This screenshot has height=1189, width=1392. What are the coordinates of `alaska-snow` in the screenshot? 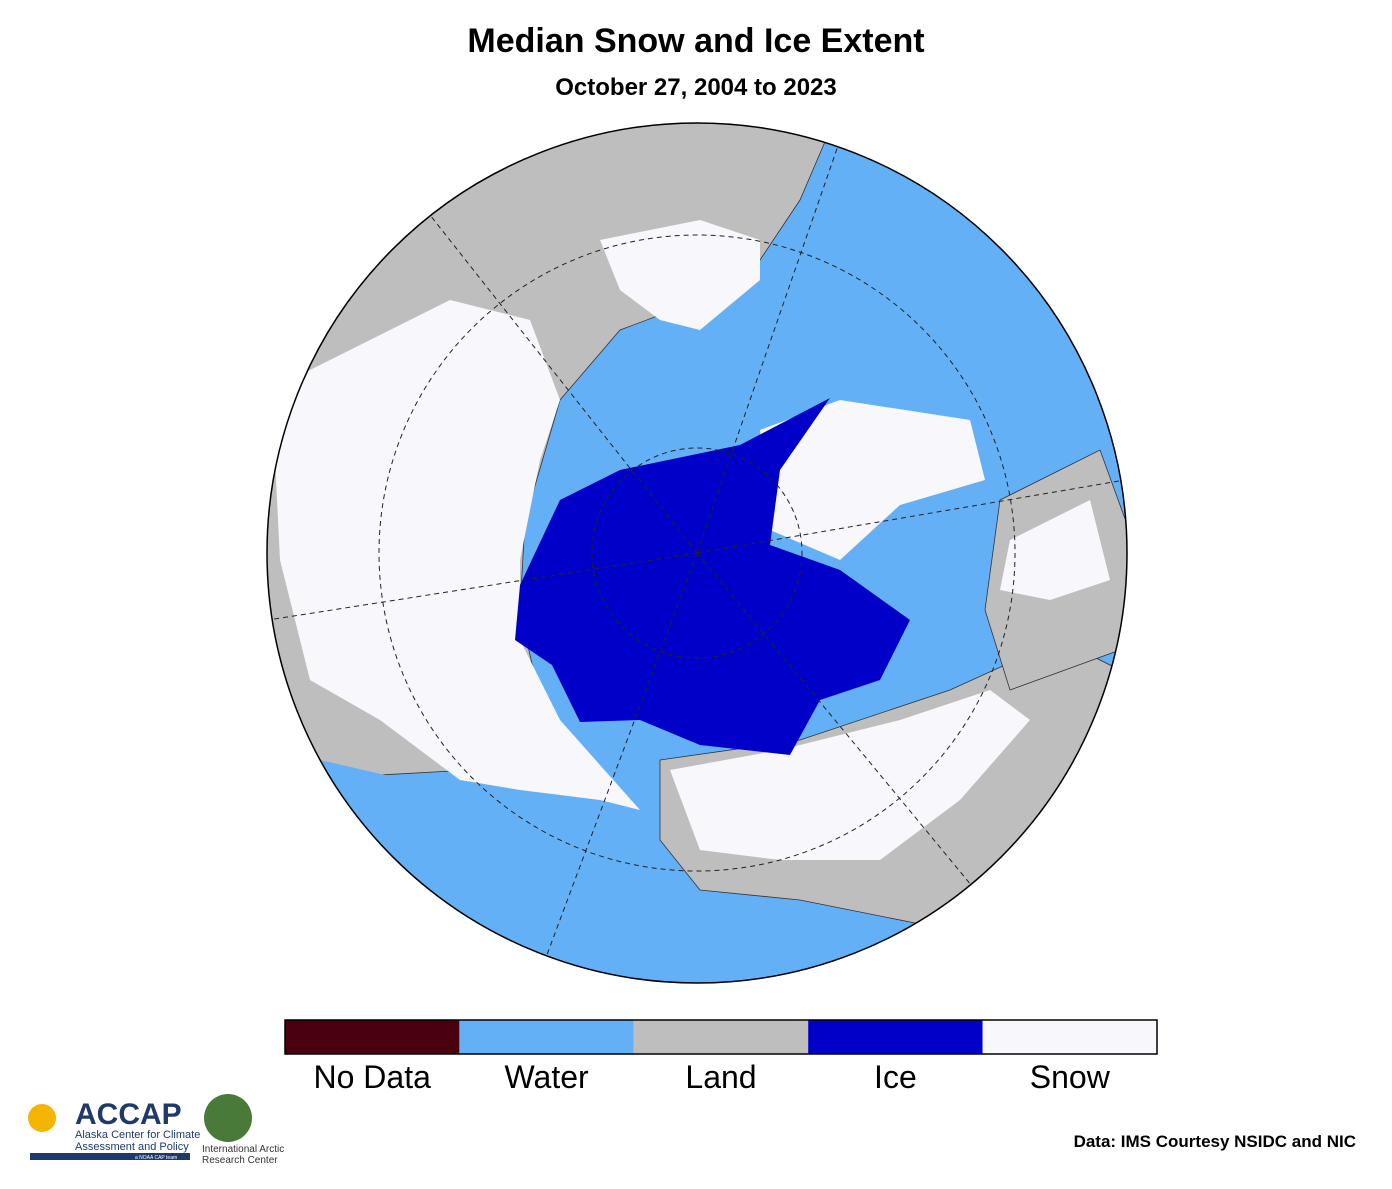 It's located at (850, 775).